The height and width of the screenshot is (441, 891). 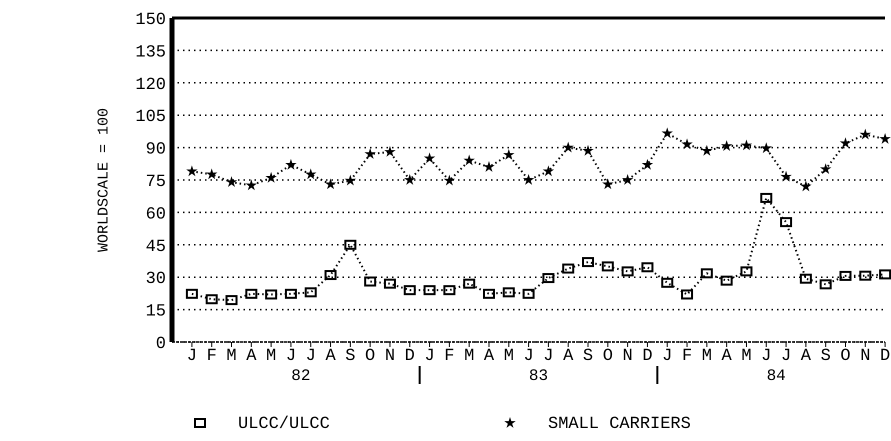 I want to click on y-tick-label: 90, so click(x=156, y=150).